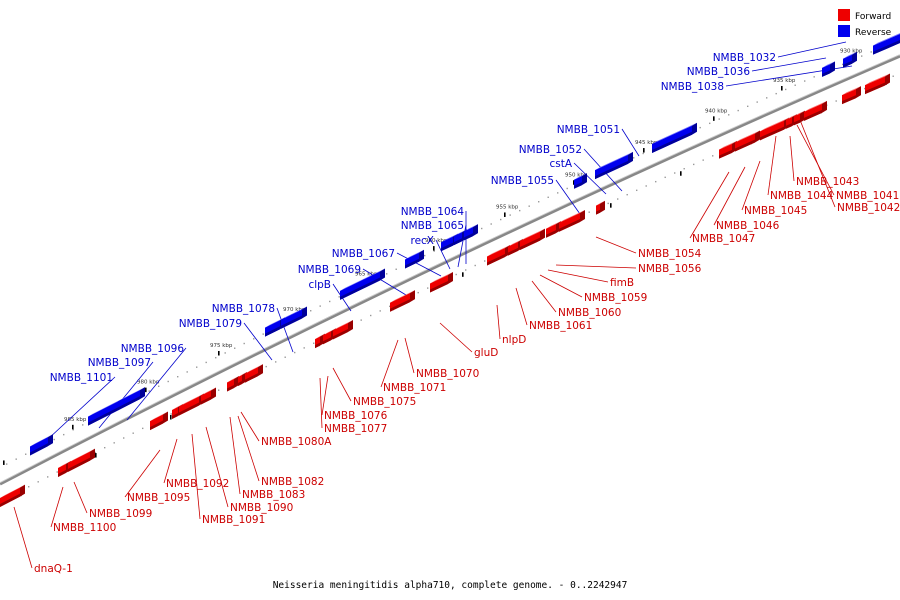 This screenshot has width=900, height=600. What do you see at coordinates (522, 181) in the screenshot?
I see `gene-label: NMBB_1055` at bounding box center [522, 181].